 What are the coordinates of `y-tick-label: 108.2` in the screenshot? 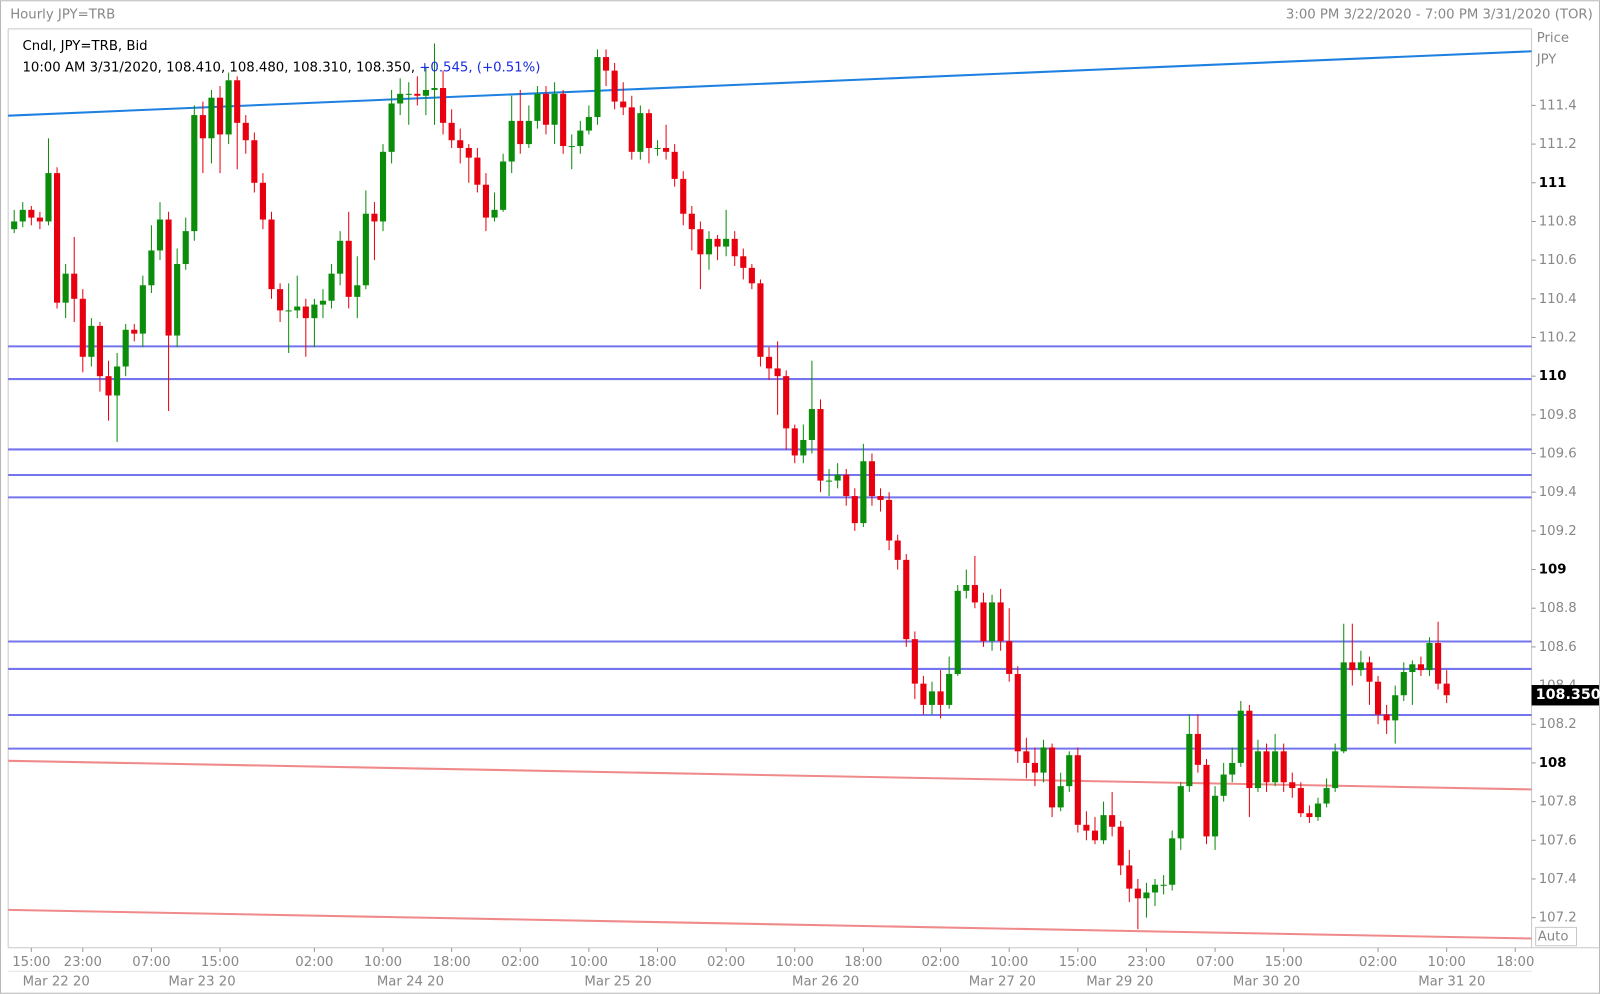 It's located at (1558, 724).